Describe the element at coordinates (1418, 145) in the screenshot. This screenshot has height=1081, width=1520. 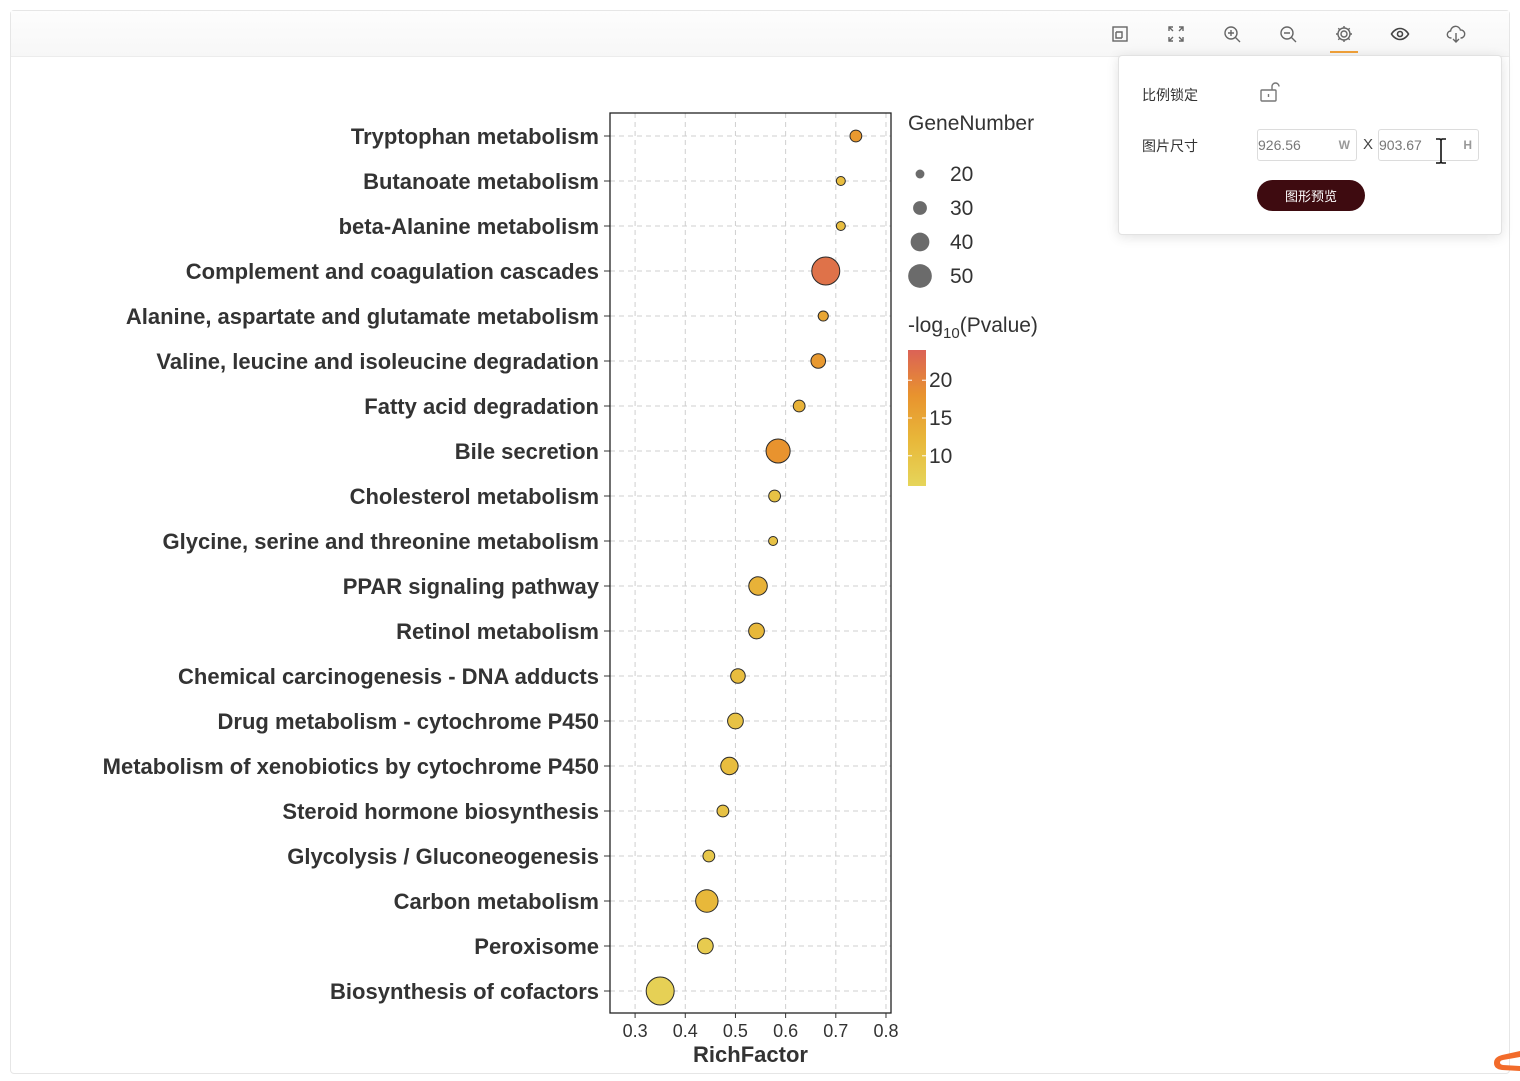
I see `height-input` at that location.